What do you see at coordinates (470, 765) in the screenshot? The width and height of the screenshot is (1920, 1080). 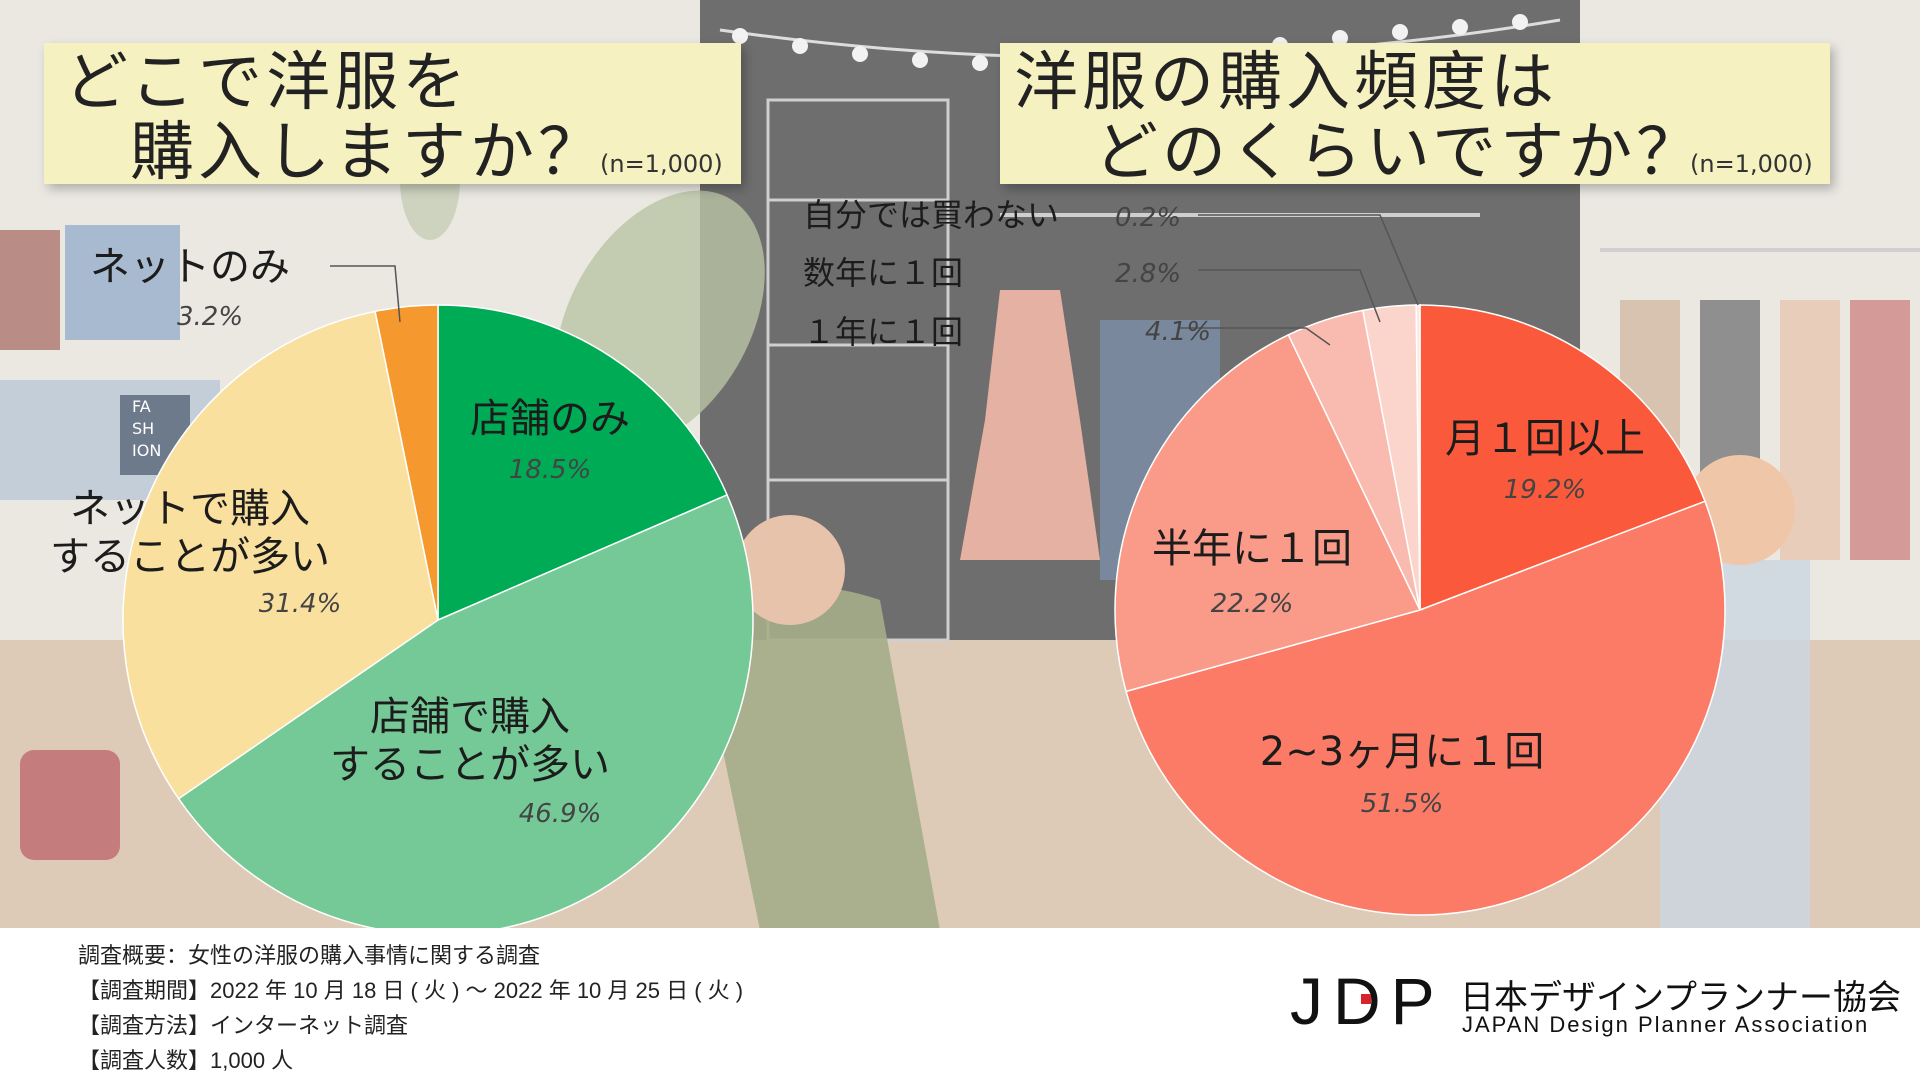 I see `pie1-label-2-line-2: することが多い` at bounding box center [470, 765].